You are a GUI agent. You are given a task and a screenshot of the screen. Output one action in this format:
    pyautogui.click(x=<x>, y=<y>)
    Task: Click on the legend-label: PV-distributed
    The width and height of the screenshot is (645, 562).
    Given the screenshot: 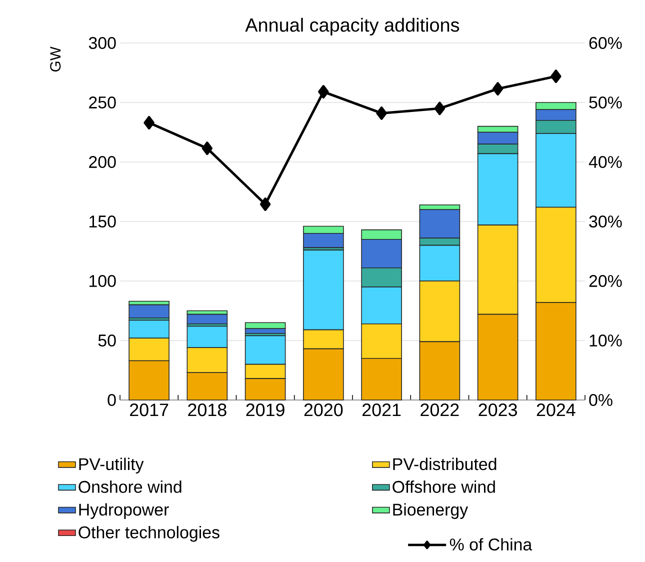 What is the action you would take?
    pyautogui.click(x=444, y=464)
    